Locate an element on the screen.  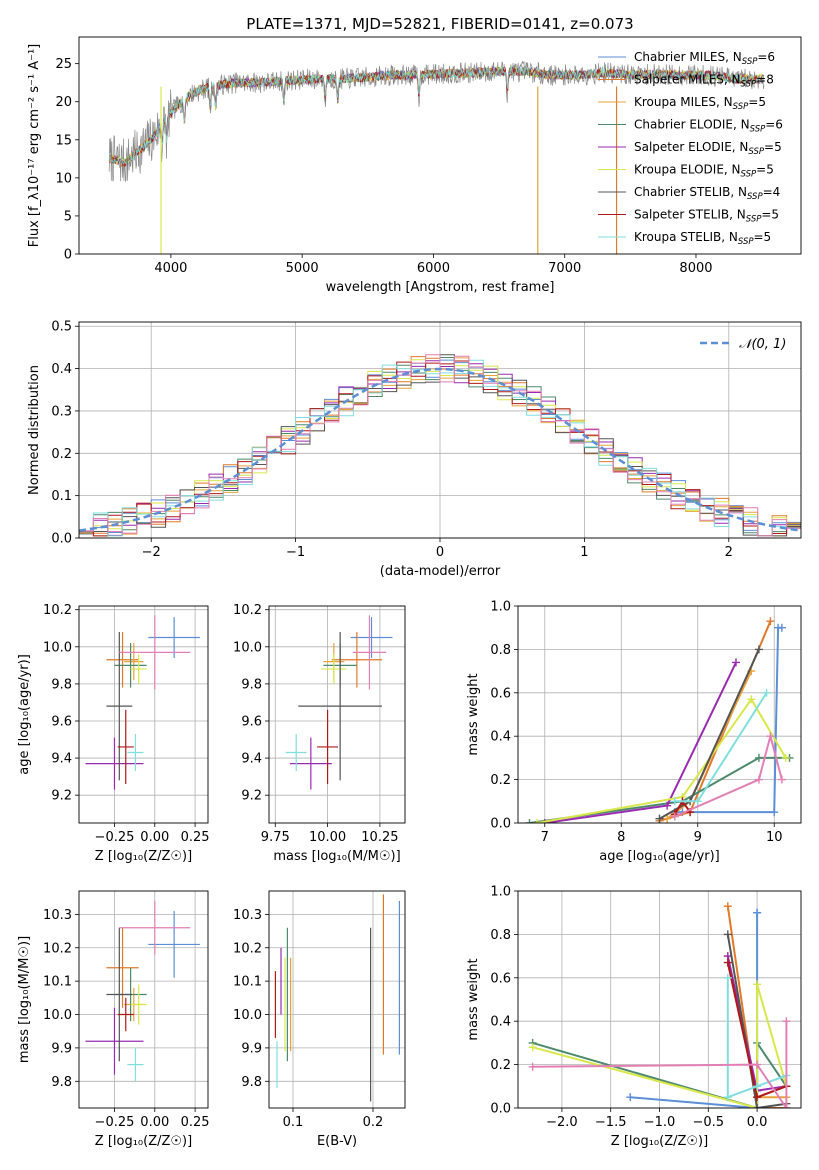
weight-line-salpeter_miles is located at coordinates (756, 1007).